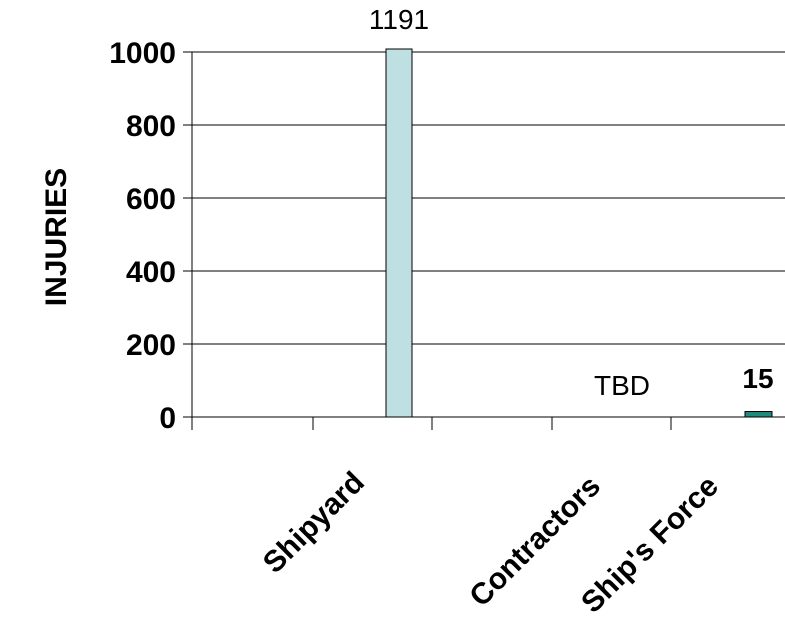 This screenshot has width=785, height=637. I want to click on data-label: 1191, so click(399, 19).